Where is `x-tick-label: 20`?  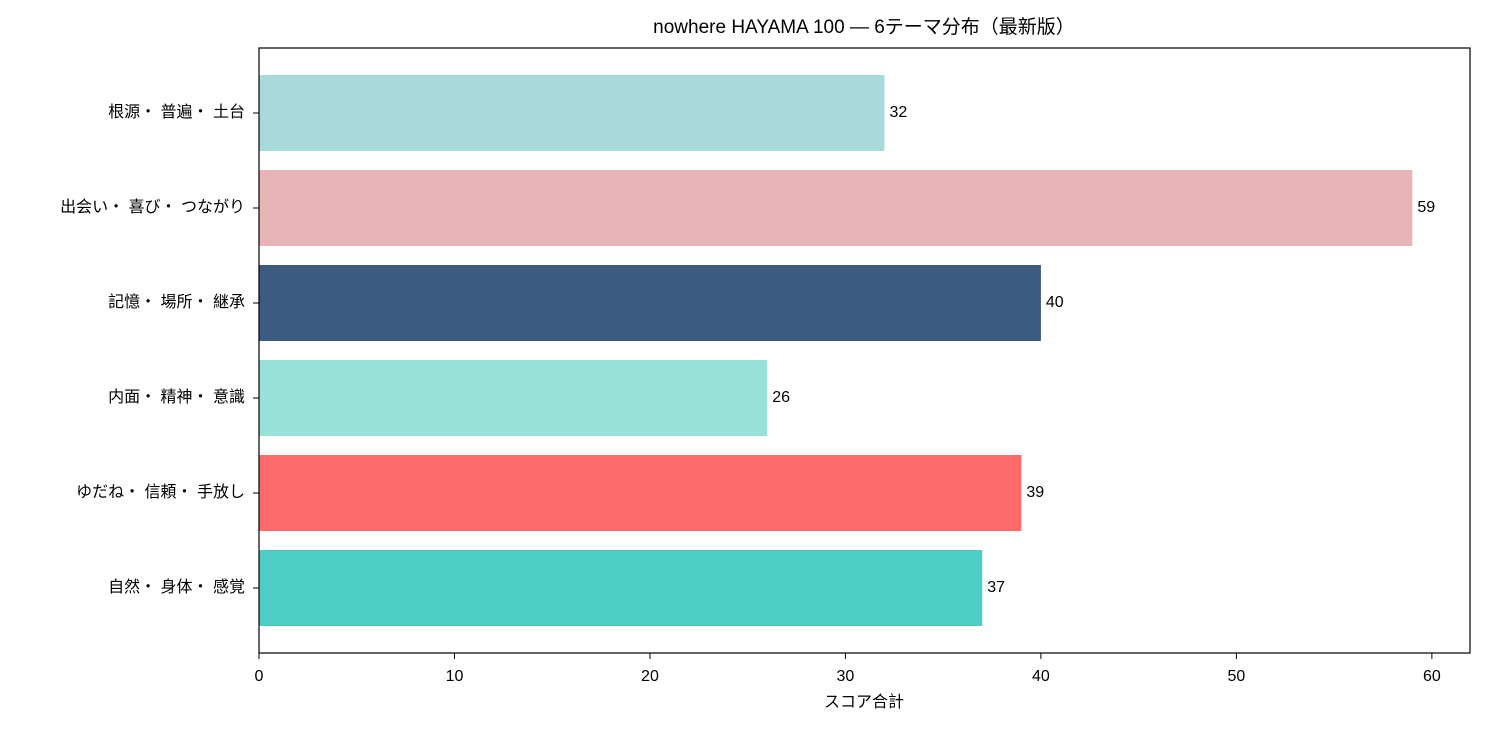 x-tick-label: 20 is located at coordinates (650, 676).